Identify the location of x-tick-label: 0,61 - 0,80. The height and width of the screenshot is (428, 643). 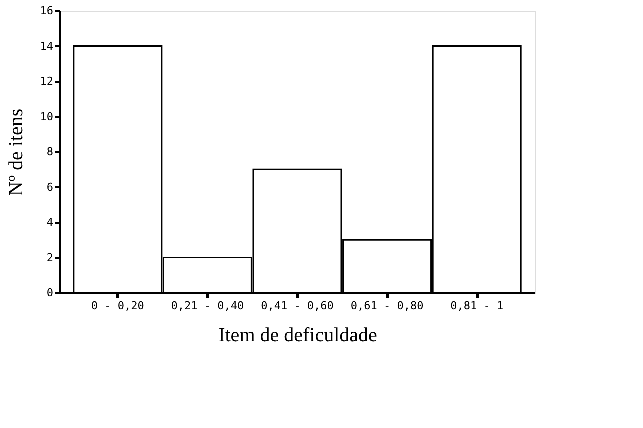
(387, 306).